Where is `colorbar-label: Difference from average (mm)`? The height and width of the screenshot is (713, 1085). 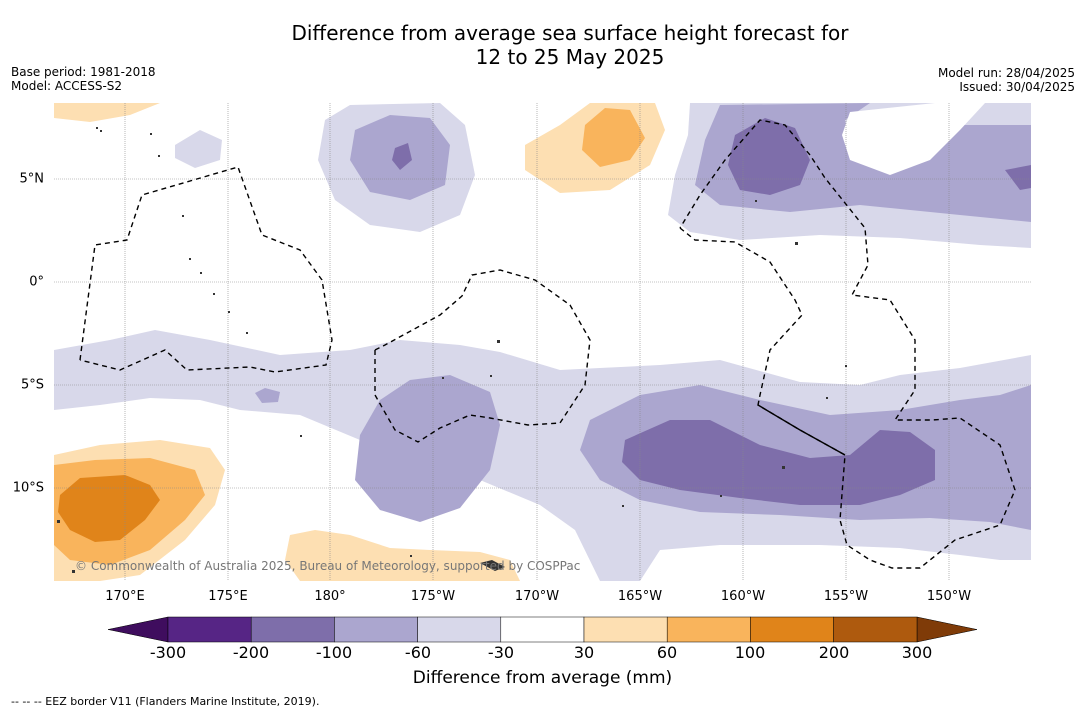
colorbar-label: Difference from average (mm) is located at coordinates (542, 678).